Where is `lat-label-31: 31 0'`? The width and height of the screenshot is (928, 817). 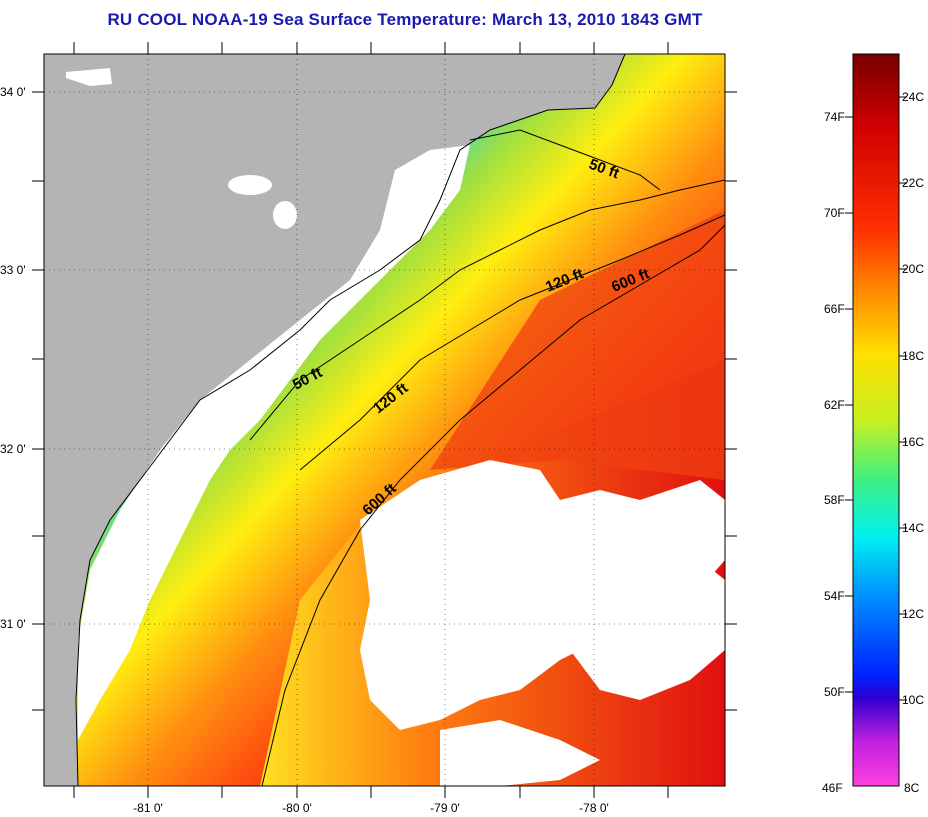 lat-label-31: 31 0' is located at coordinates (13, 624).